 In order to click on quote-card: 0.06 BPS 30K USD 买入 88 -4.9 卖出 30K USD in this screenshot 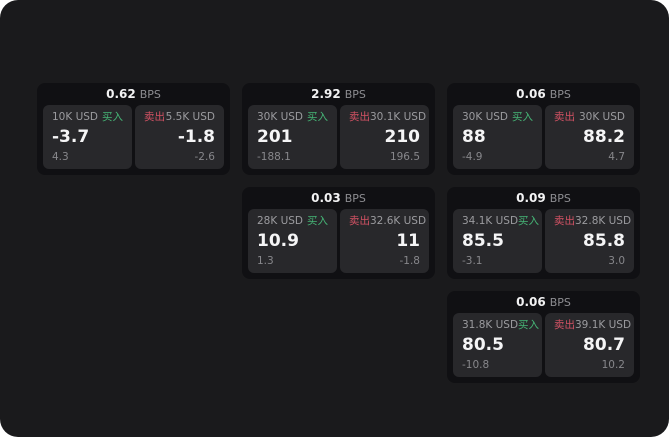, I will do `click(543, 129)`.